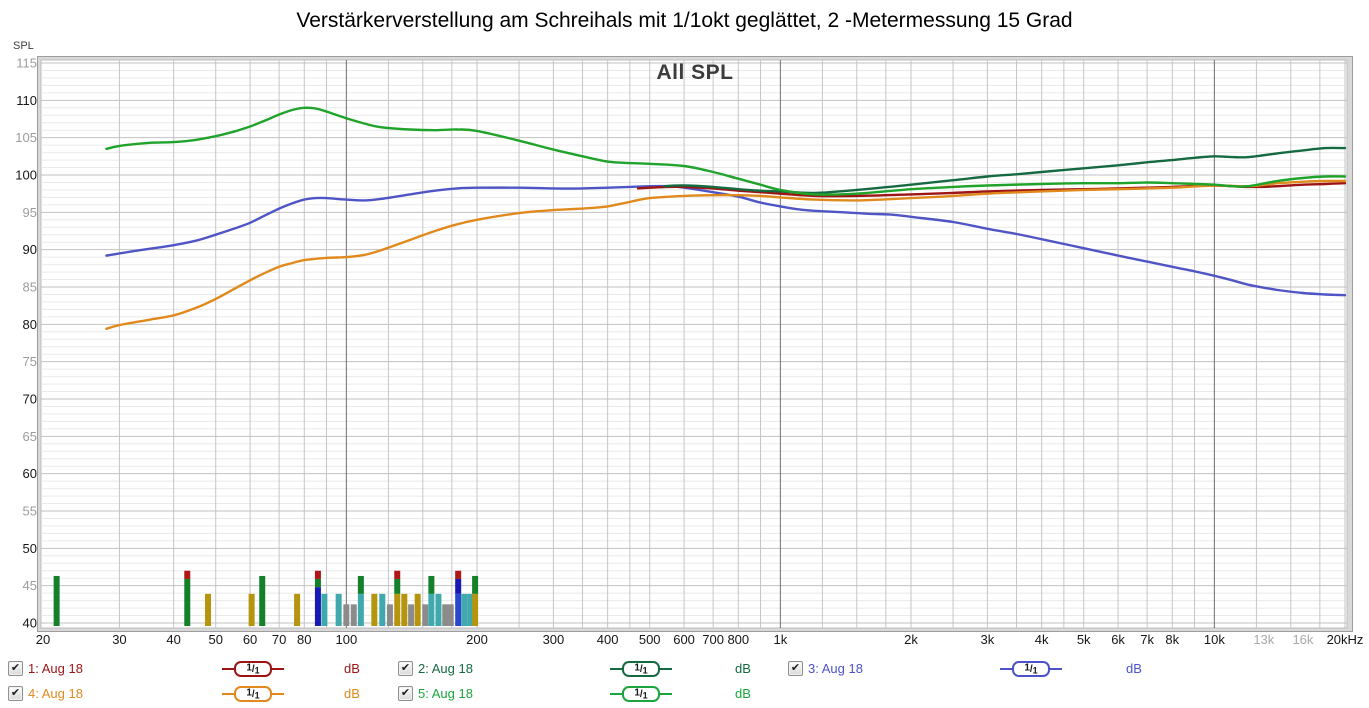 Image resolution: width=1369 pixels, height=708 pixels. What do you see at coordinates (30, 361) in the screenshot?
I see `y-tick: 75` at bounding box center [30, 361].